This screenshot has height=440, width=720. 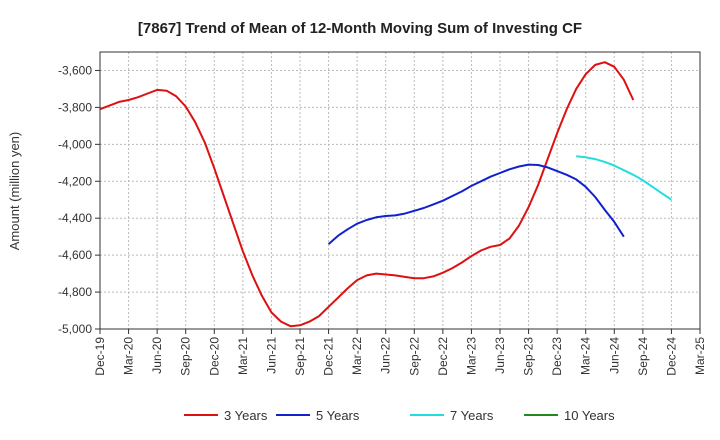 What do you see at coordinates (14, 191) in the screenshot?
I see `y-axis-label: Amount (million yen)` at bounding box center [14, 191].